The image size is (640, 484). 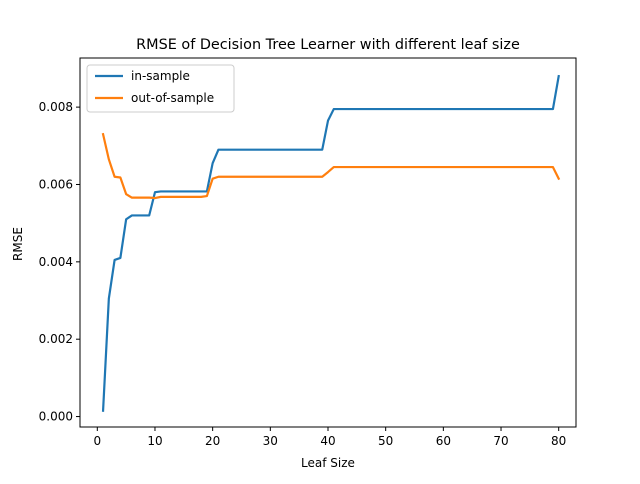 What do you see at coordinates (56, 184) in the screenshot?
I see `y-tick-label: 0.006` at bounding box center [56, 184].